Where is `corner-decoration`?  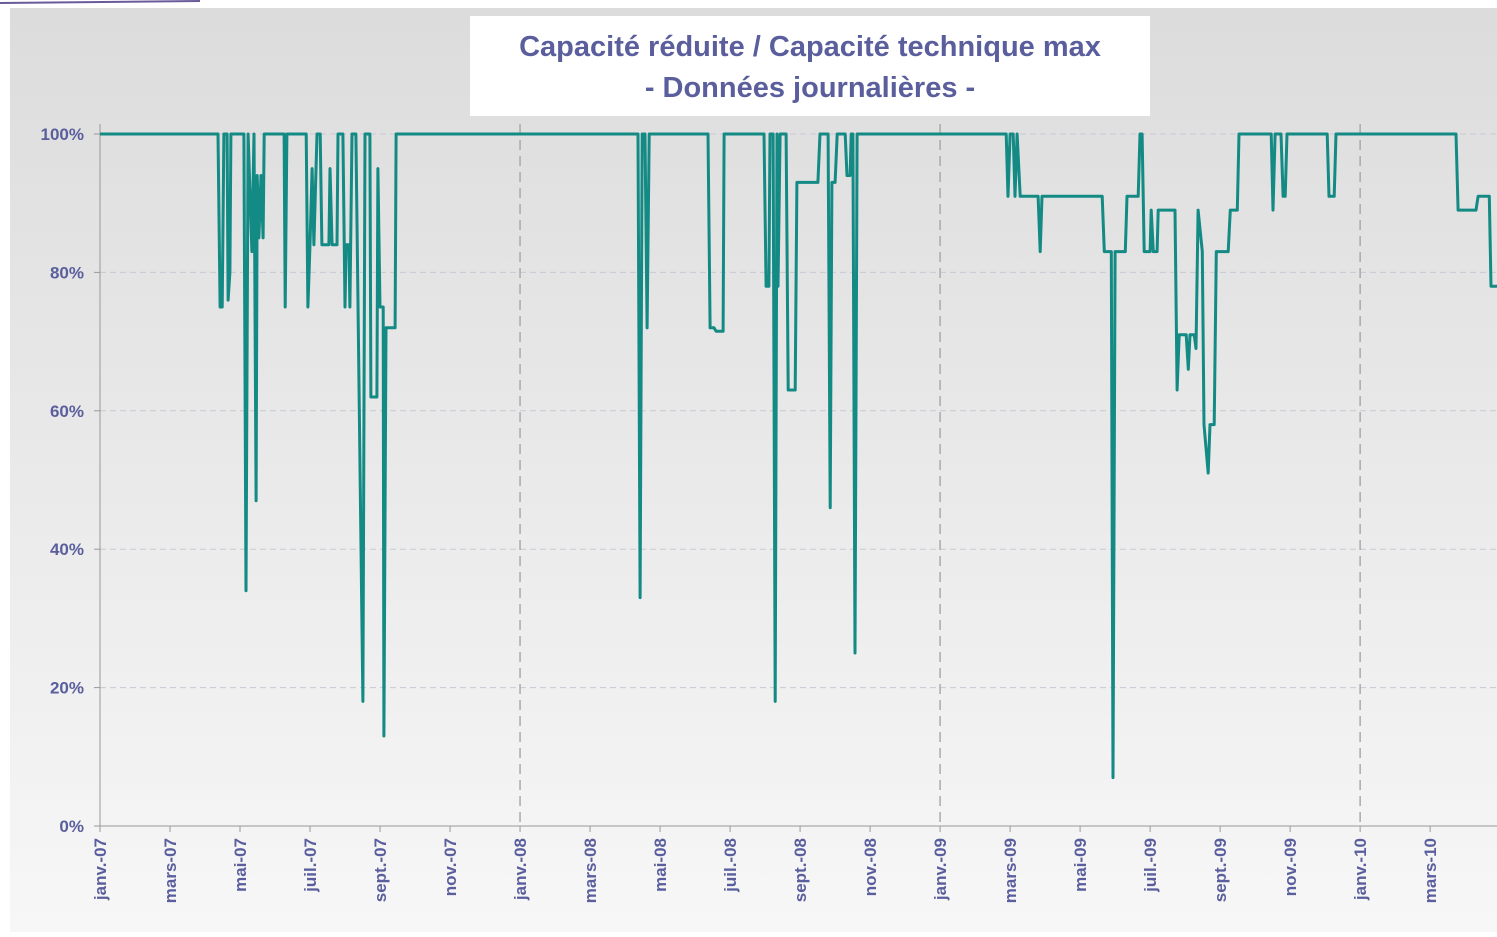
corner-decoration is located at coordinates (100, 2).